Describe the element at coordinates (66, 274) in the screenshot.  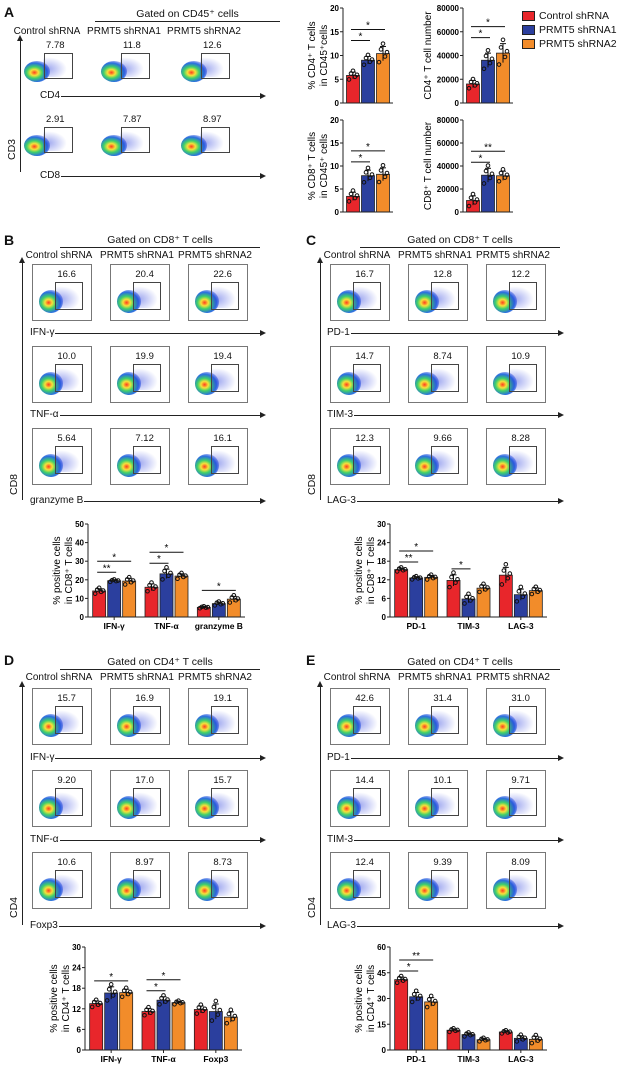
I see `gate-percentage: 16.6` at that location.